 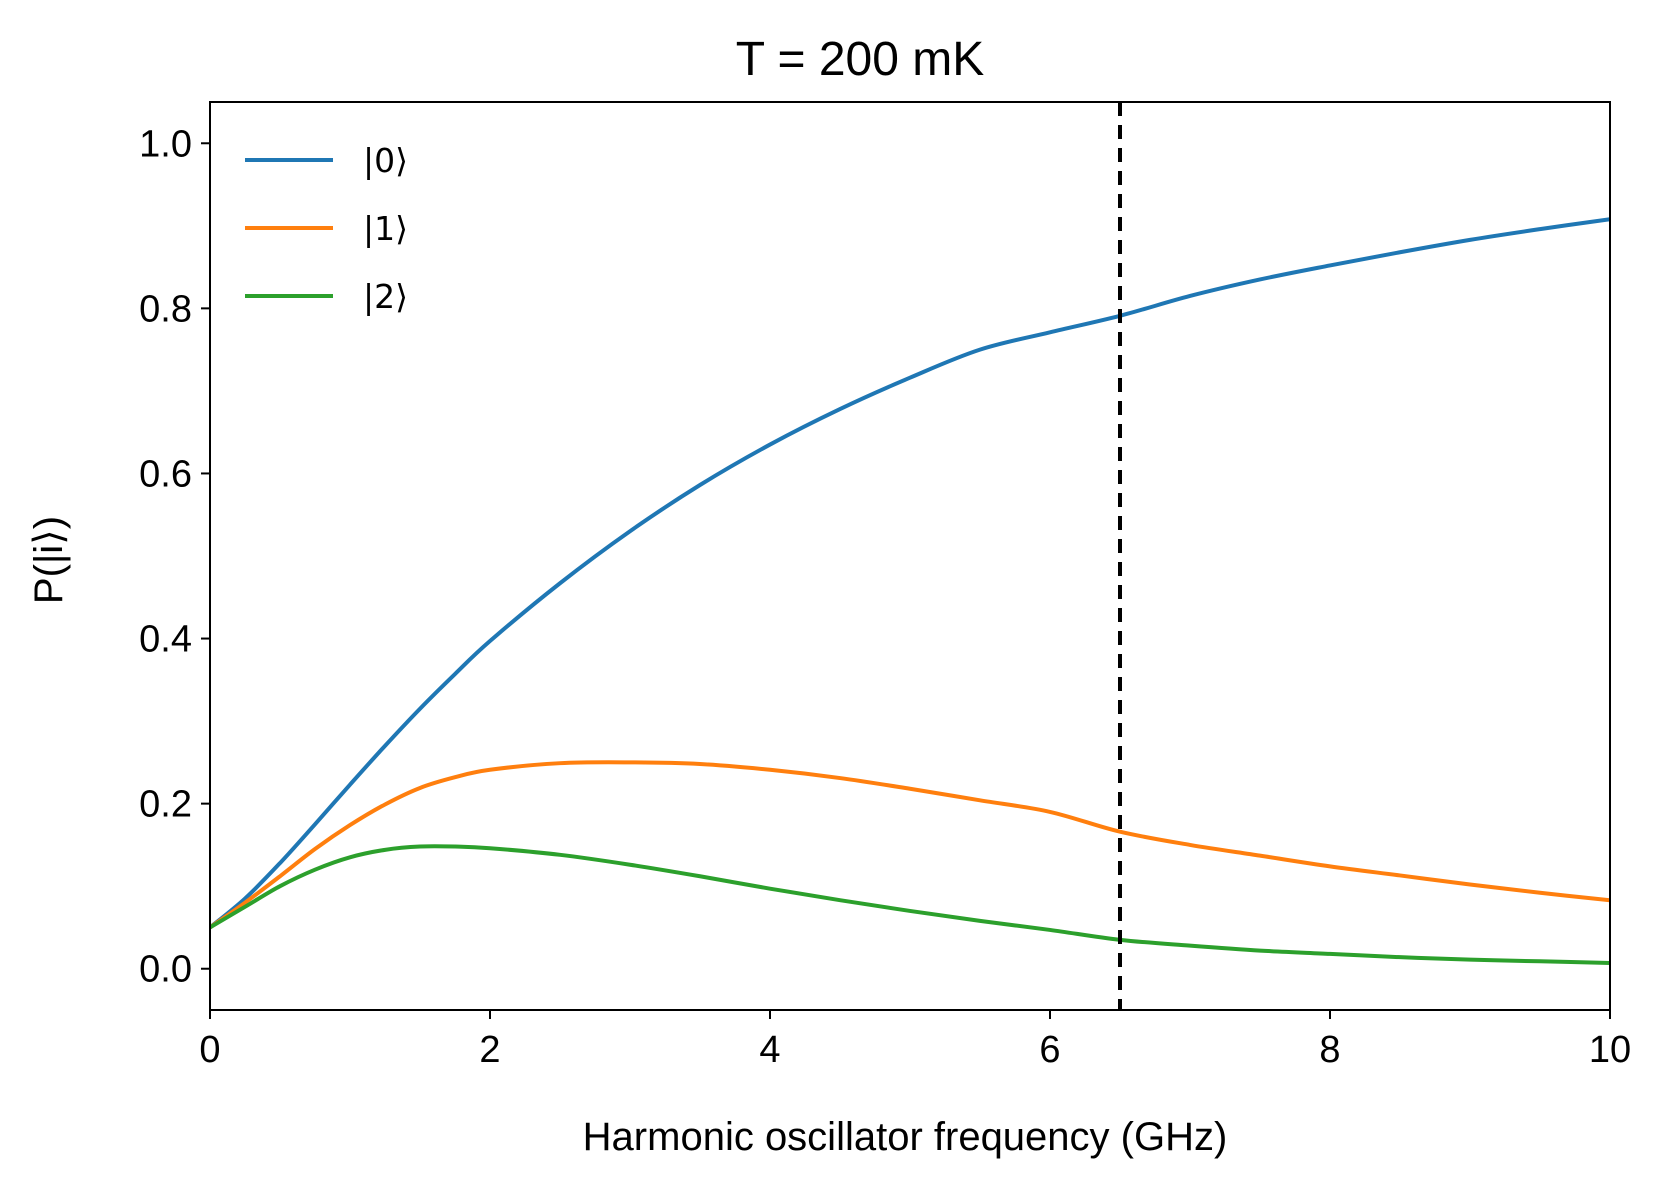 What do you see at coordinates (165, 970) in the screenshot?
I see `y-tick-label: 0.0` at bounding box center [165, 970].